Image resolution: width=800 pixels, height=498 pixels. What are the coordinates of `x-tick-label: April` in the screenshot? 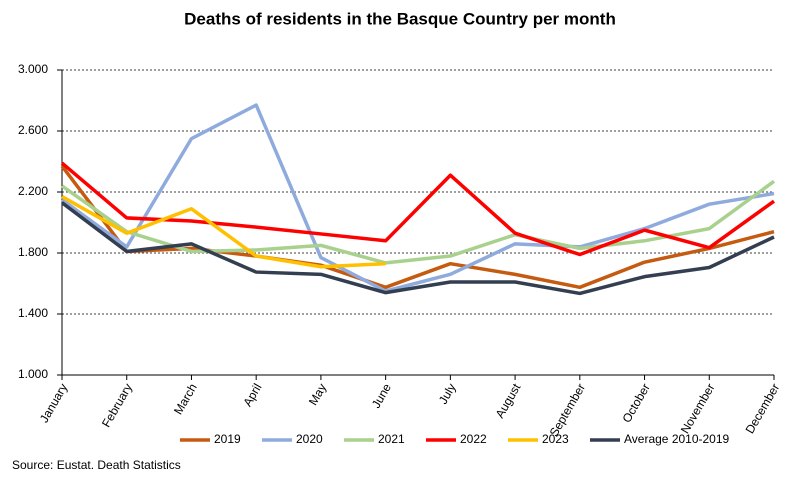 It's located at (252, 395).